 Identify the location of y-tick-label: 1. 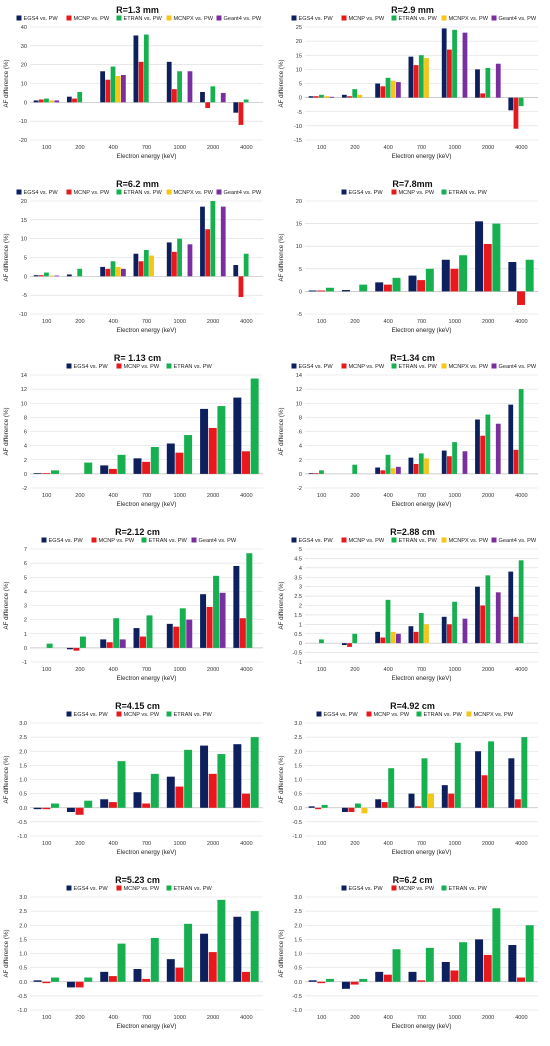
(25, 635).